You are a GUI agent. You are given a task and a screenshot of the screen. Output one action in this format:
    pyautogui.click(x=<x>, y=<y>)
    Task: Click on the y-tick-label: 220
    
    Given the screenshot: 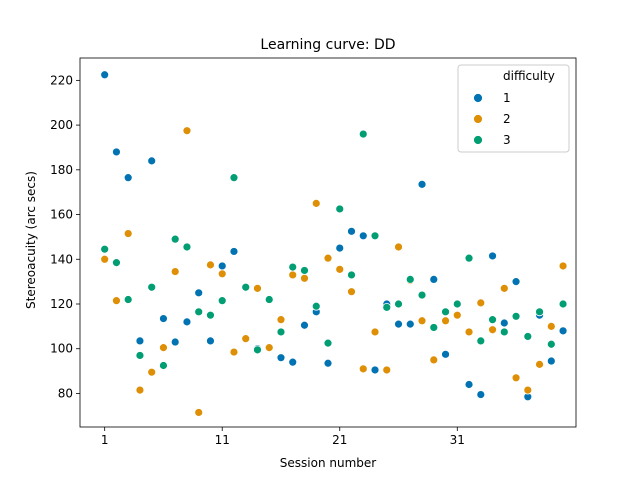 What is the action you would take?
    pyautogui.click(x=61, y=80)
    